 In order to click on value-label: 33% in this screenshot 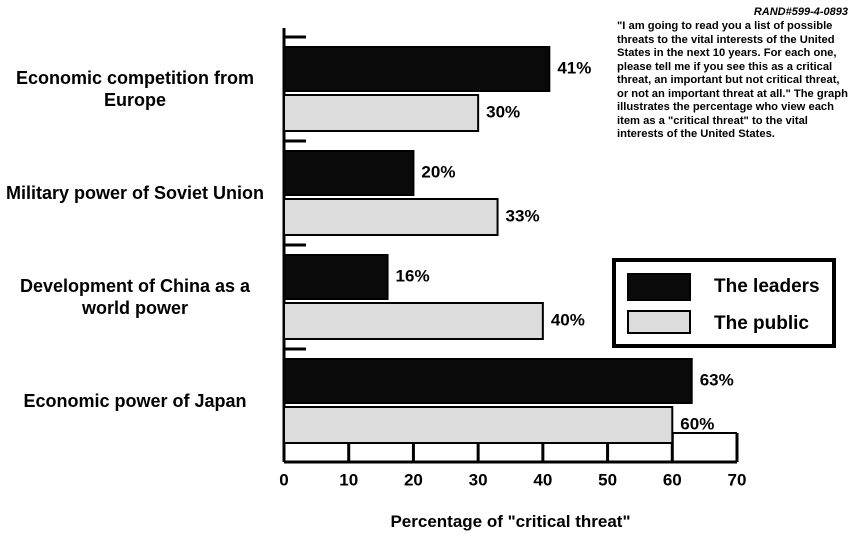, I will do `click(523, 215)`.